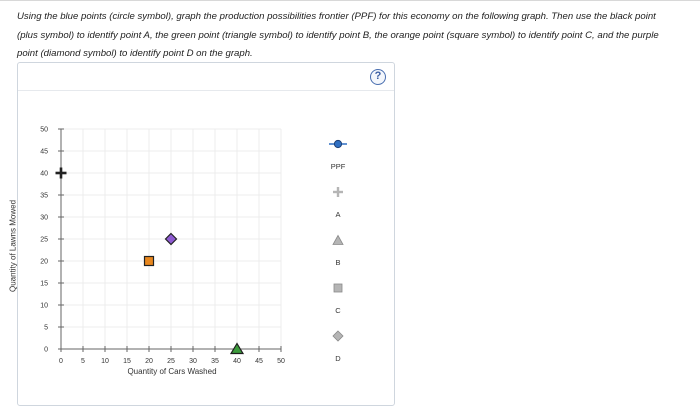 The height and width of the screenshot is (413, 700). I want to click on x-tick-label: 35, so click(215, 361).